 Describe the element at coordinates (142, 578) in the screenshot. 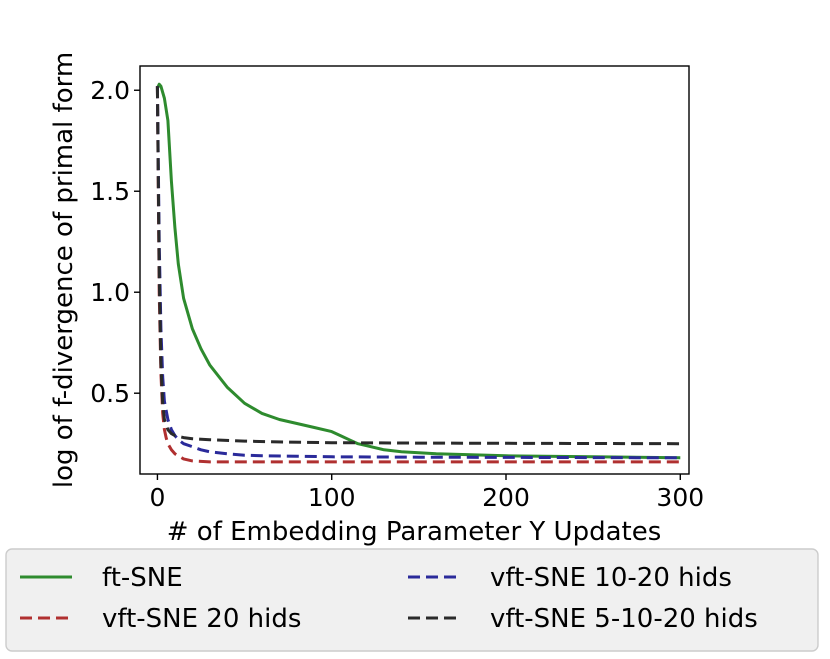

I see `legend-label-0: ft-SNE` at that location.